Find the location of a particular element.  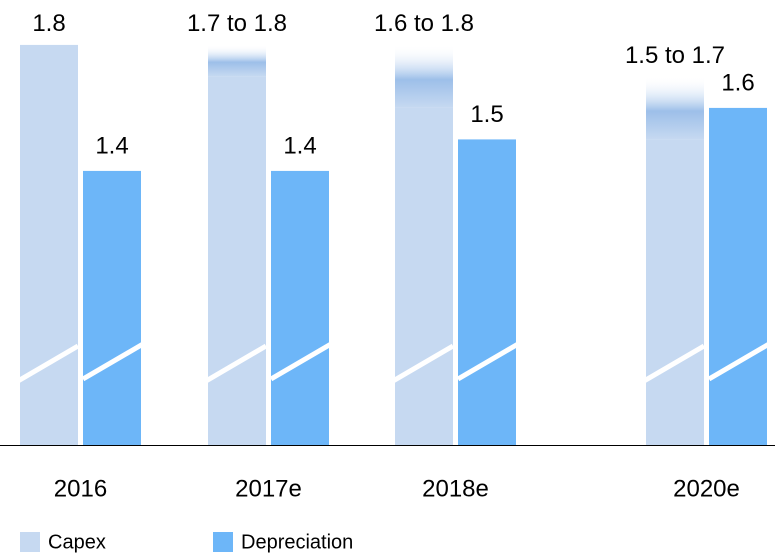

legend-label: Depreciation is located at coordinates (297, 542).